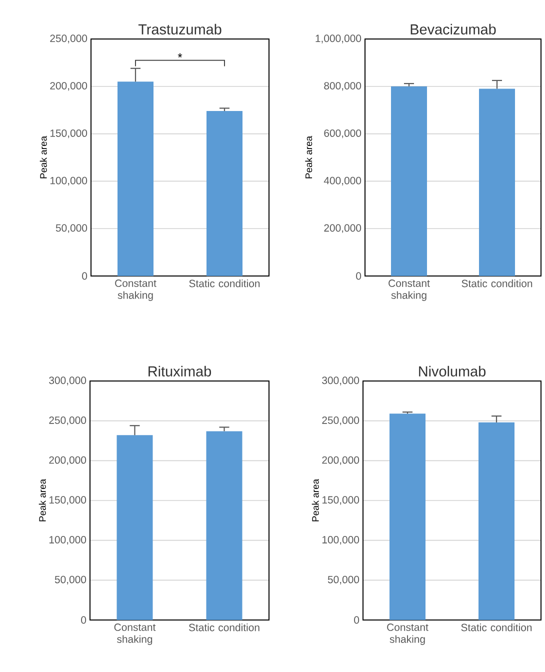  What do you see at coordinates (180, 29) in the screenshot?
I see `chart-title: Trastuzumab` at bounding box center [180, 29].